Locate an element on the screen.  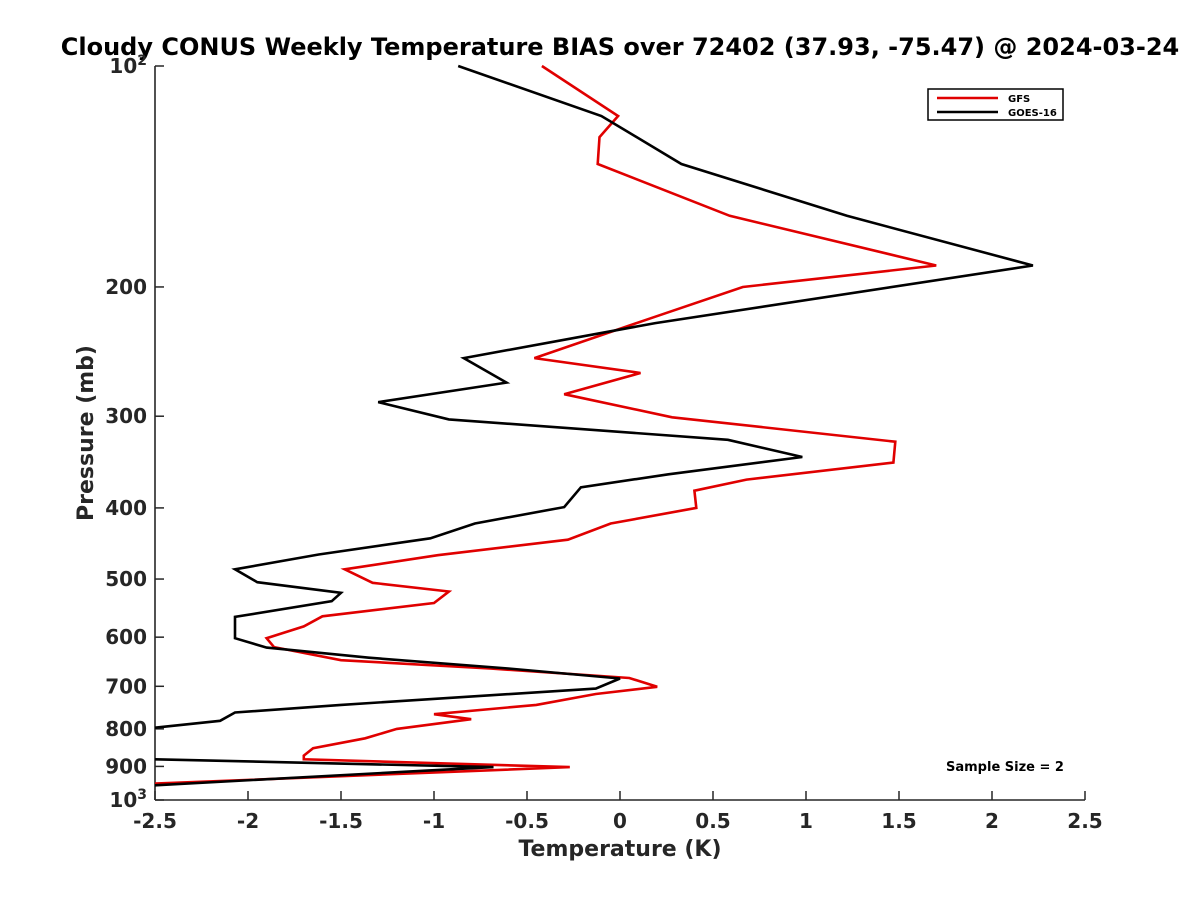
sample-size-annotation: Sample Size = 2 is located at coordinates (1005, 767).